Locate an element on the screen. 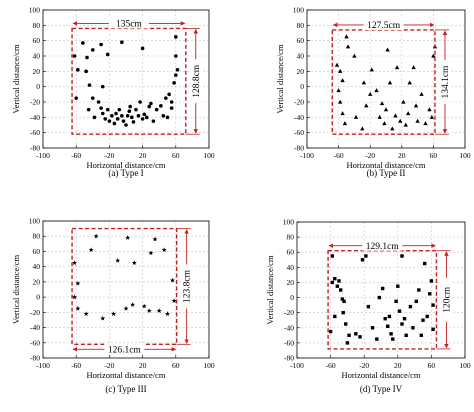  y-tick-label: 0 is located at coordinates (302, 86).